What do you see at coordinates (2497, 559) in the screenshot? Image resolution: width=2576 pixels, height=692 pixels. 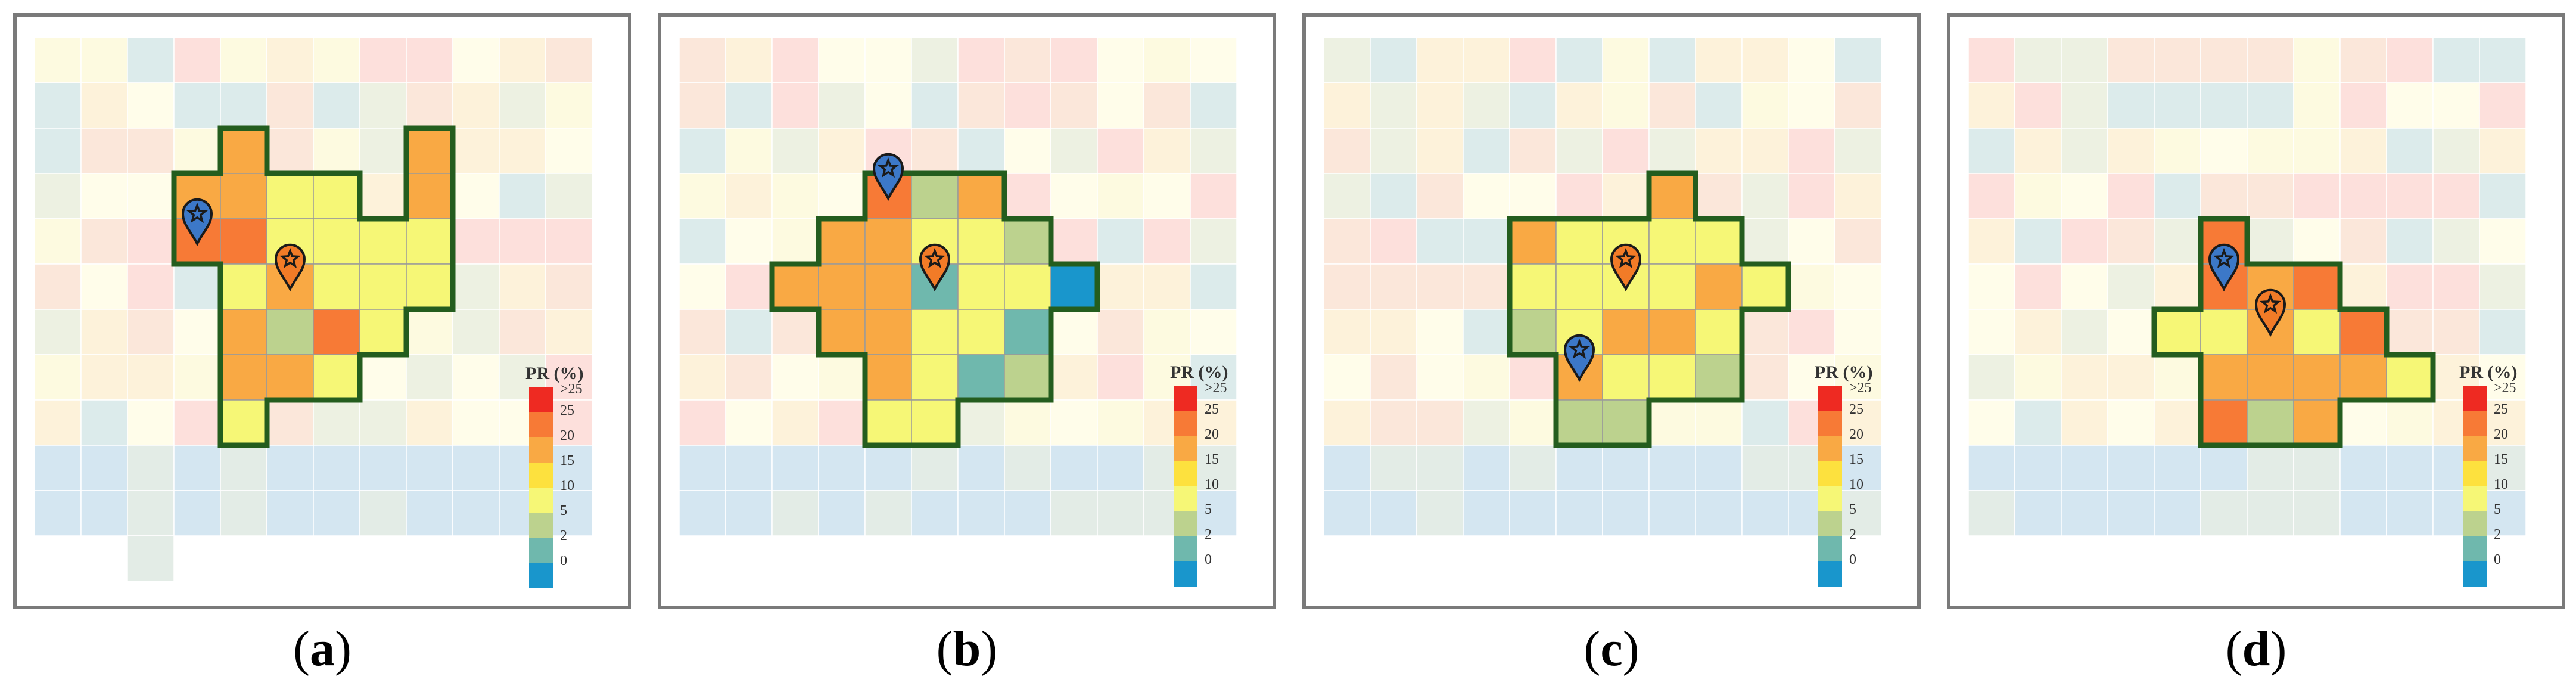 I see `legend-tick: 0` at bounding box center [2497, 559].